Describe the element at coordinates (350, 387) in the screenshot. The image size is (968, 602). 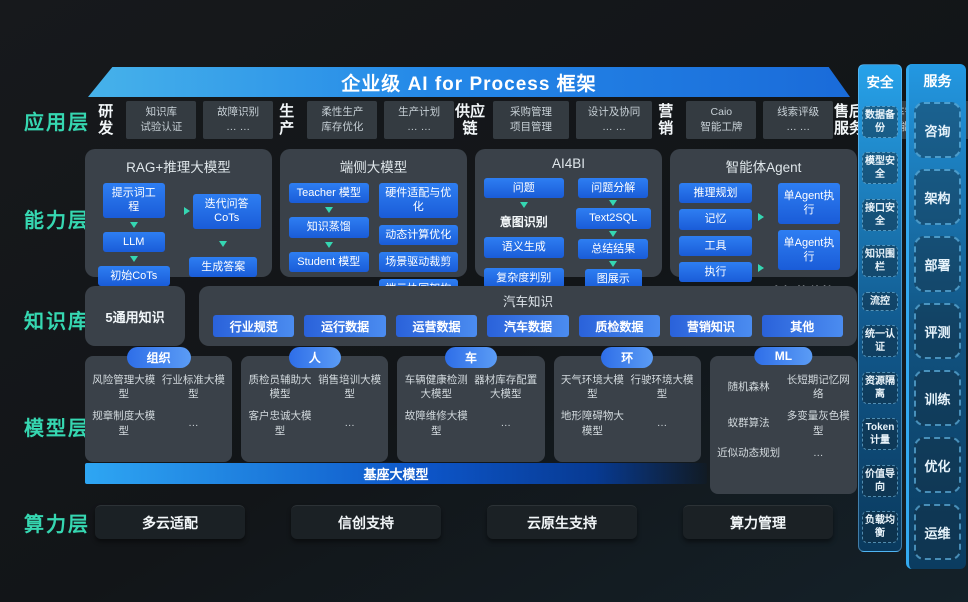
I see `model-item: 销售培训大模型` at that location.